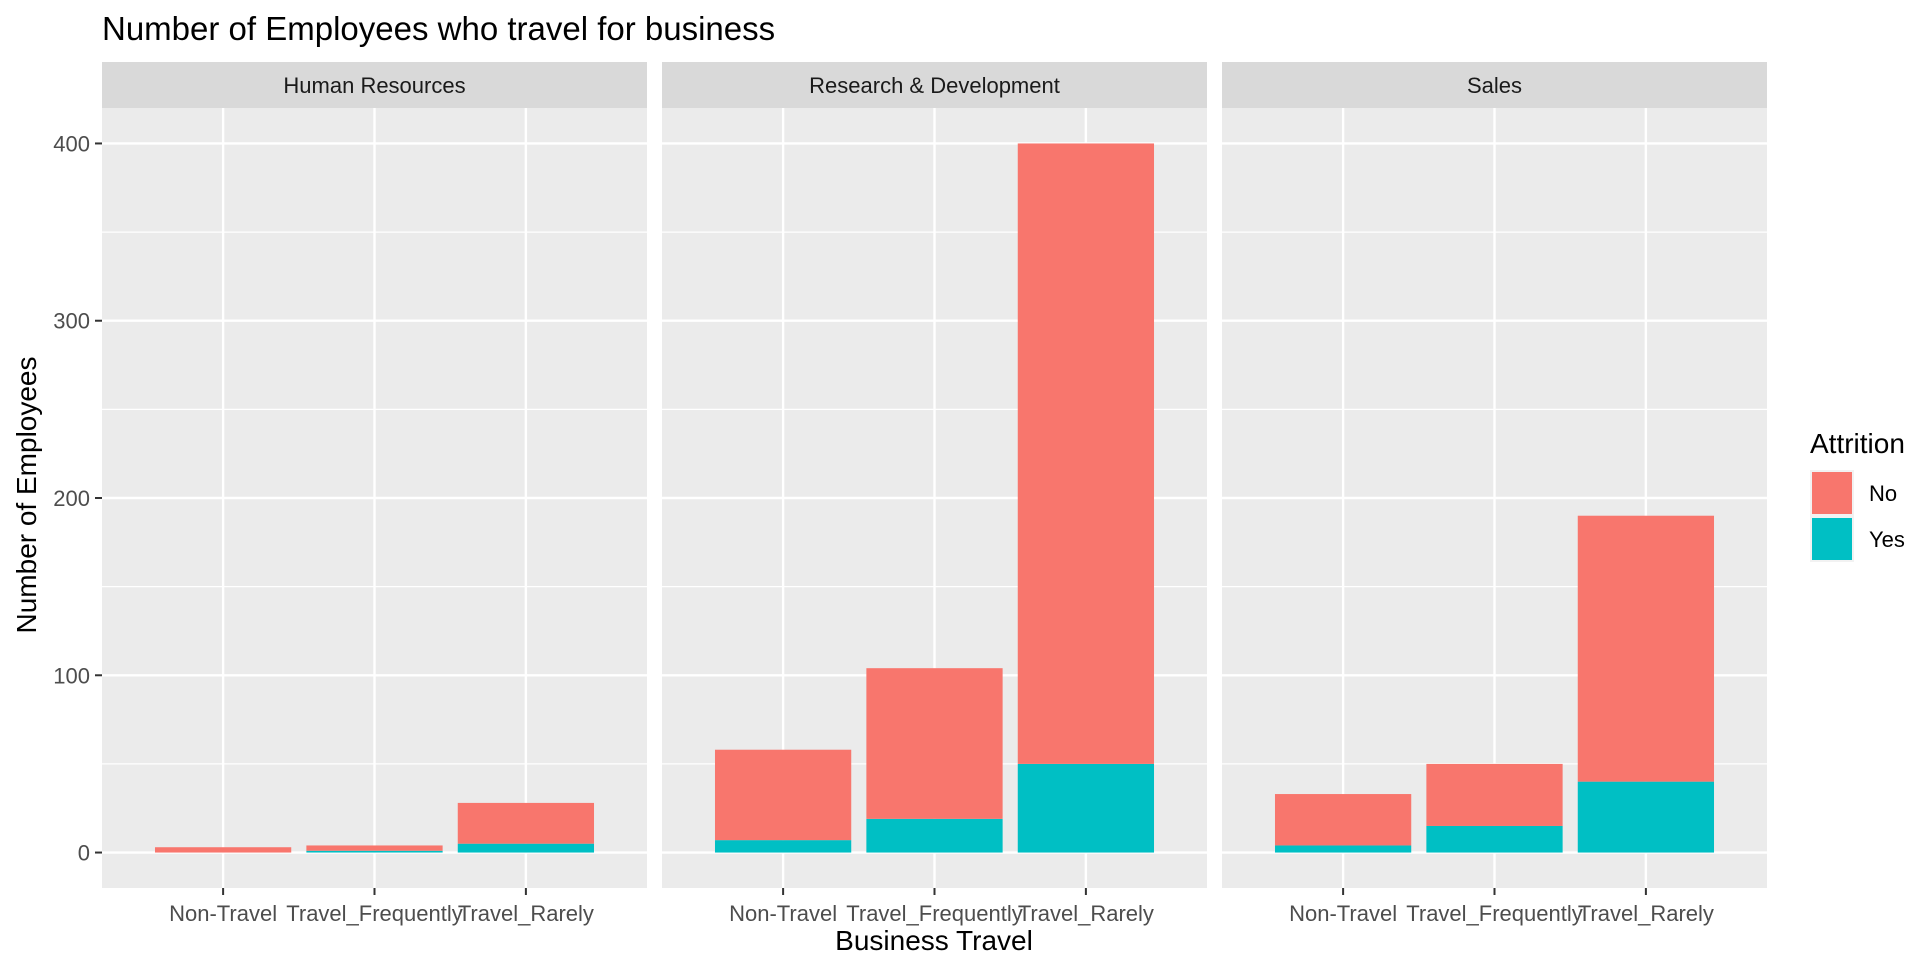  What do you see at coordinates (71, 498) in the screenshot?
I see `y-tick-label: 200` at bounding box center [71, 498].